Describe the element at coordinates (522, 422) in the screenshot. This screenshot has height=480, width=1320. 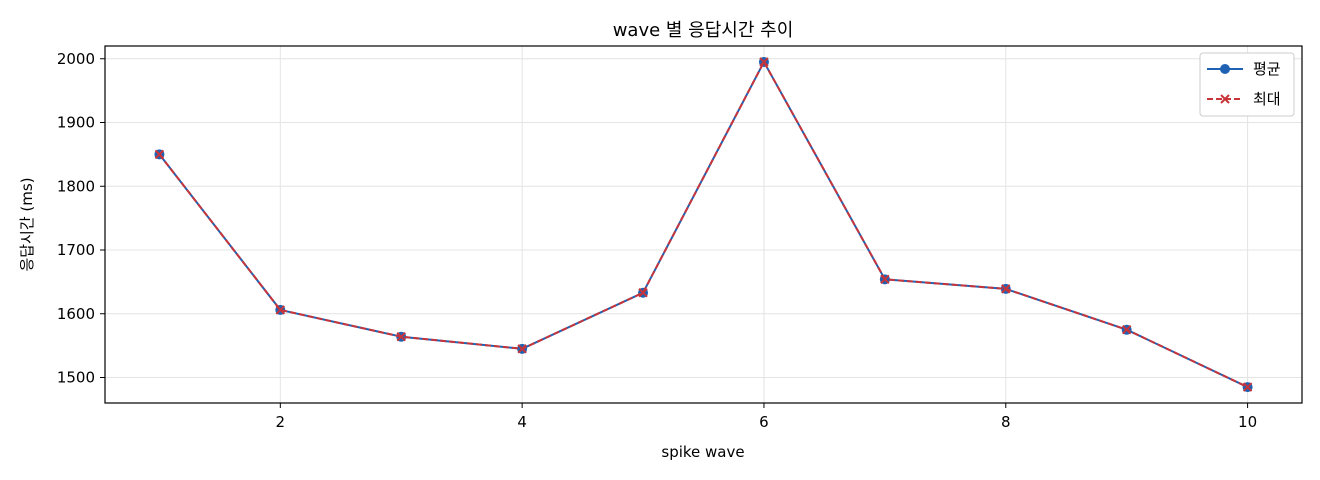
I see `x-tick-label: 4` at that location.